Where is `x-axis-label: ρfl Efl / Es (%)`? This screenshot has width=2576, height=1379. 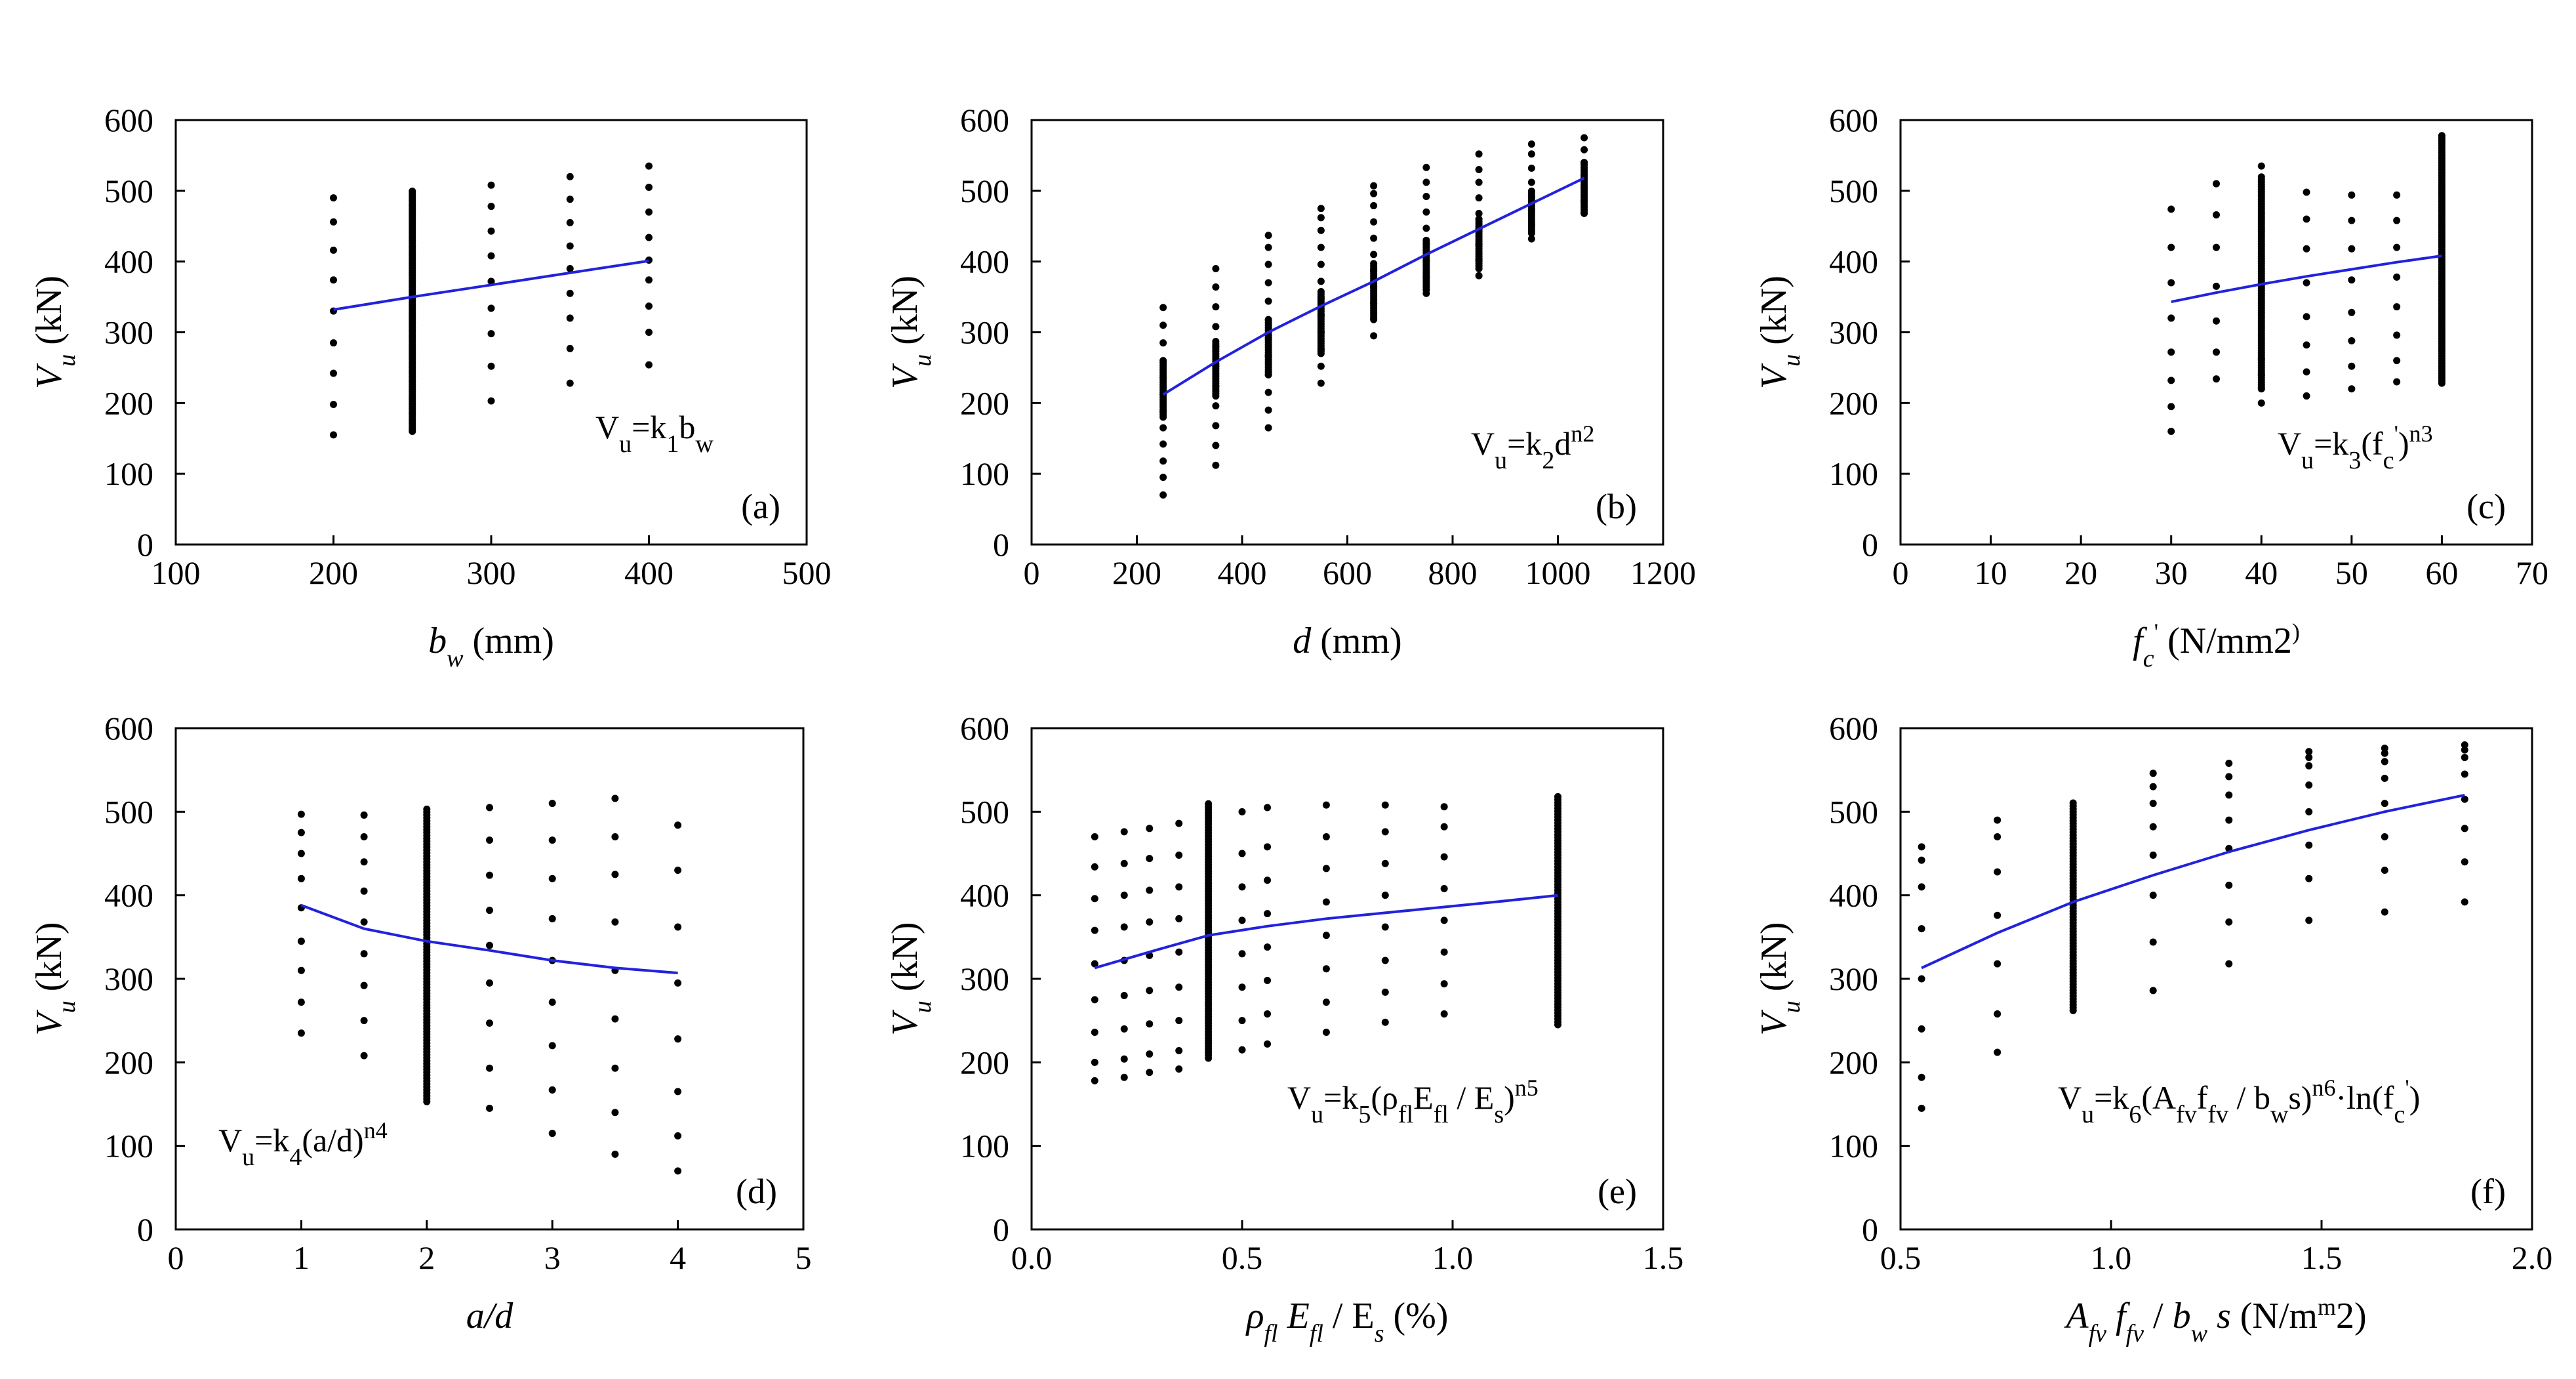 x-axis-label: ρfl Efl / Es (%) is located at coordinates (1347, 1322).